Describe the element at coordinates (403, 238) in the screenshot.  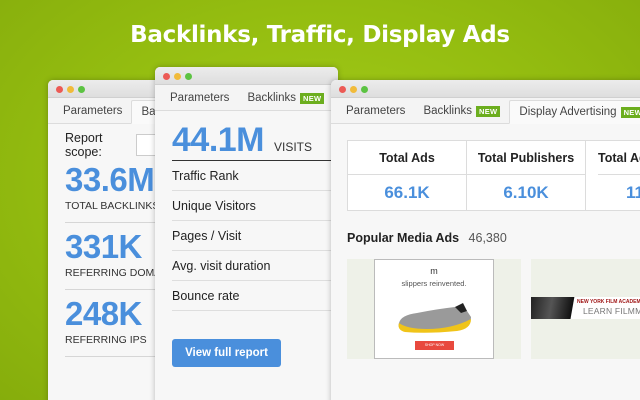
I see `popular-label: Popular Media Ads` at that location.